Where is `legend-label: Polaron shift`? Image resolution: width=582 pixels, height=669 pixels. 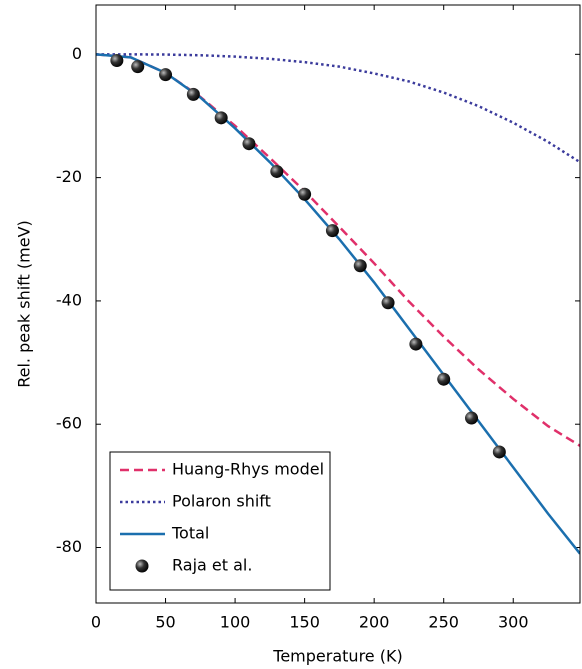 legend-label: Polaron shift is located at coordinates (221, 501).